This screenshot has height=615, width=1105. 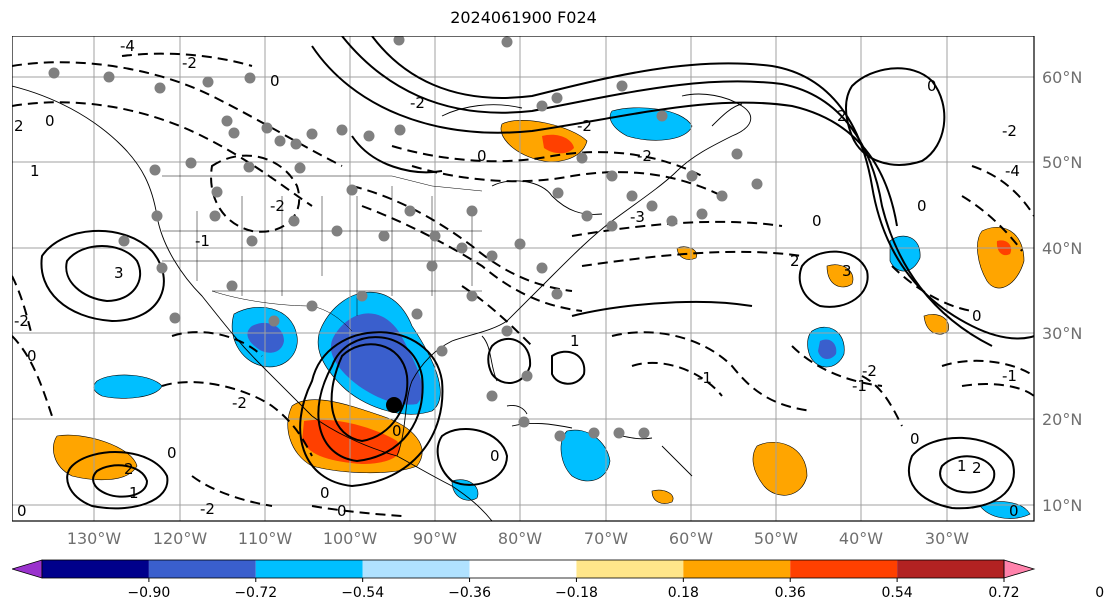 What do you see at coordinates (683, 593) in the screenshot?
I see `colorbar-tick-label: 0.18` at bounding box center [683, 593].